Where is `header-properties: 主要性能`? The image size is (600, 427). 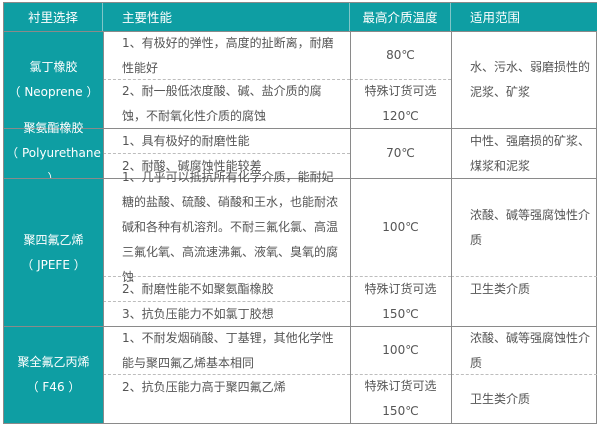
header-properties: 主要性能 is located at coordinates (226, 17).